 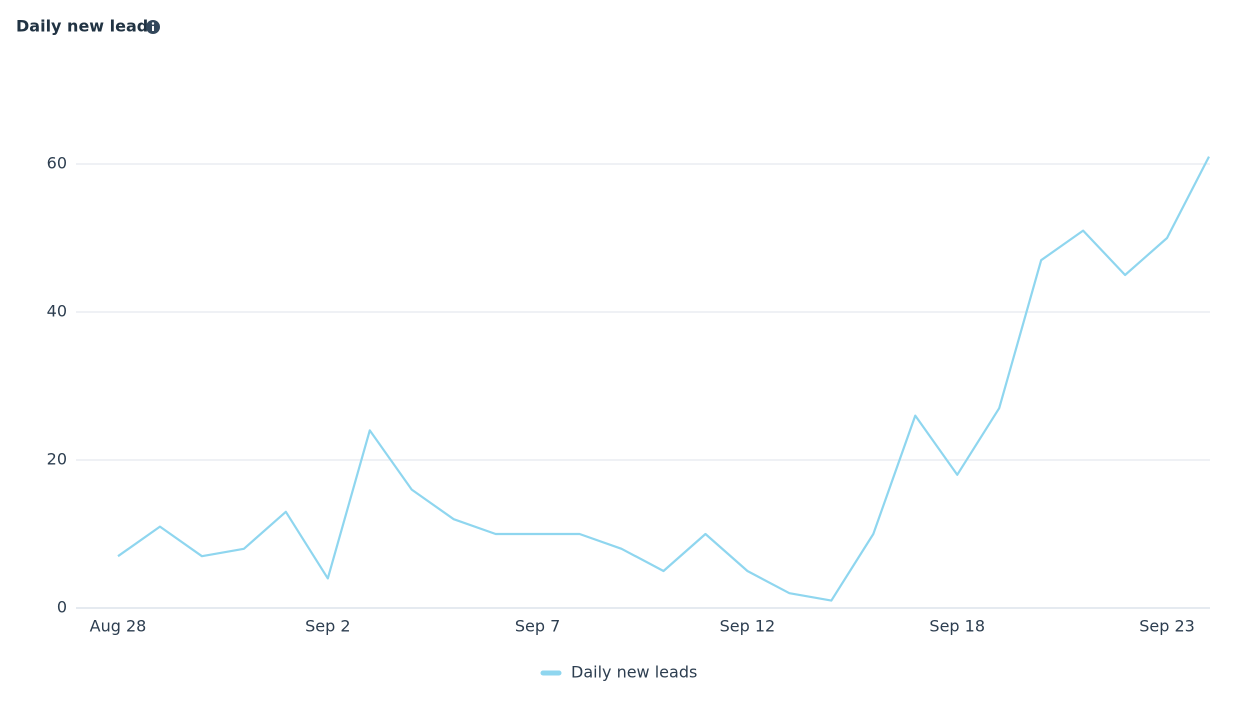 I want to click on x-tick-label: Sep 18, so click(x=957, y=626).